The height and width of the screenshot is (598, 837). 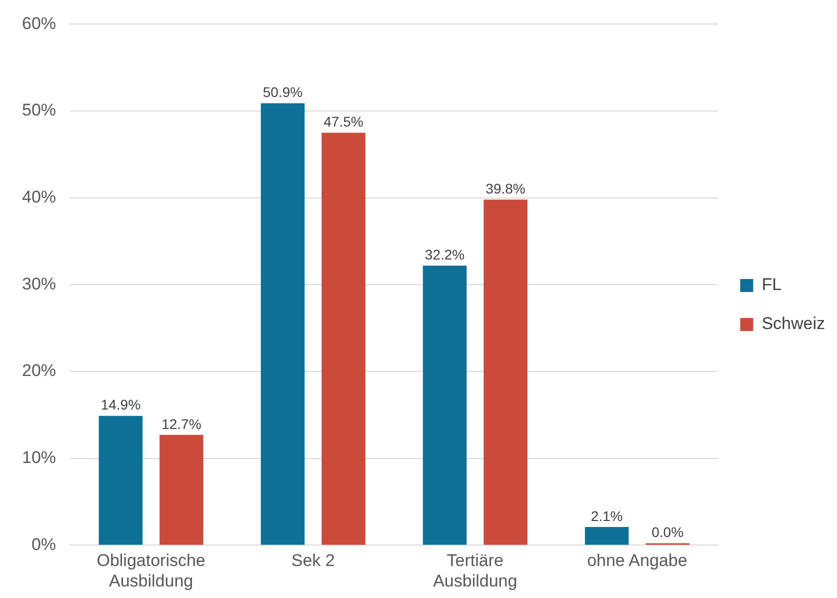 I want to click on y-tick-label: 30%, so click(x=39, y=284).